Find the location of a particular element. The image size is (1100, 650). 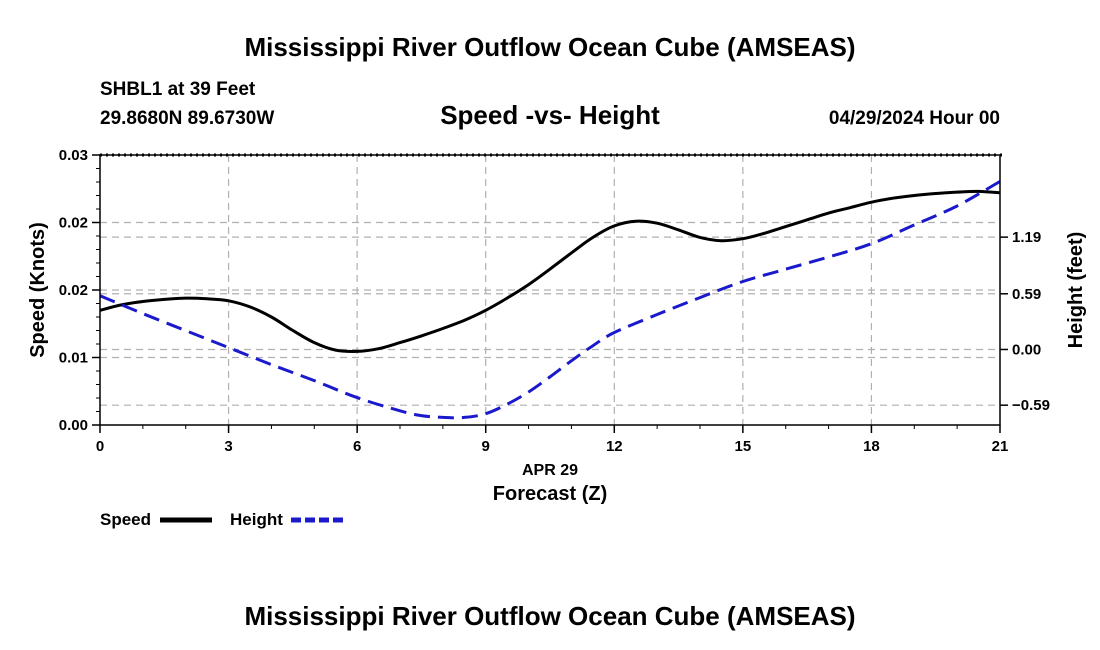

y2-tick-label: 0.00 is located at coordinates (1026, 349).